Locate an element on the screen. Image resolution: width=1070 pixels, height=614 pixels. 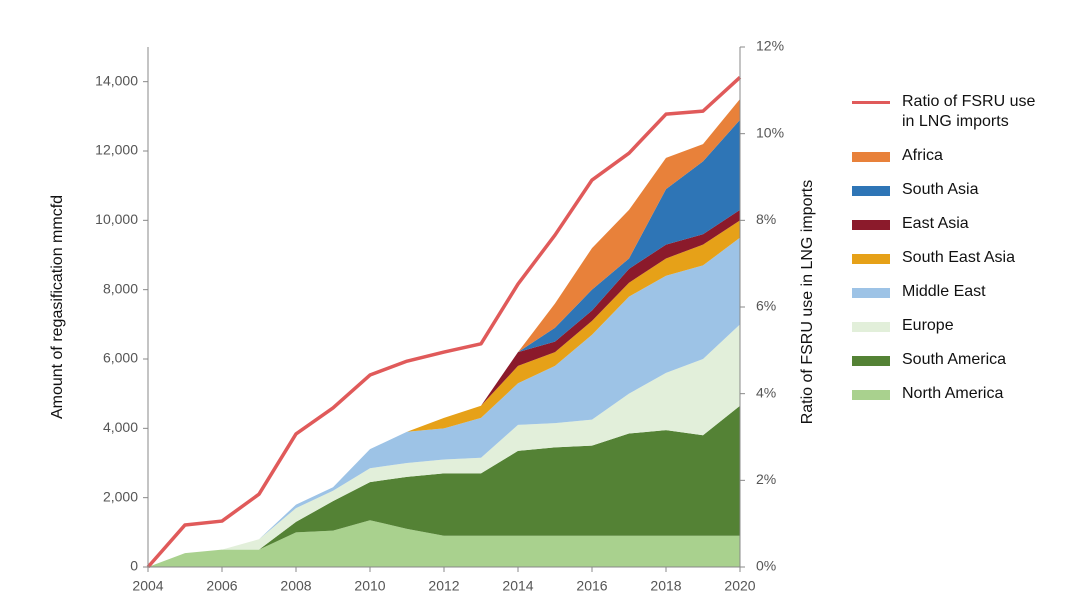
legend-label: South Asia is located at coordinates (940, 189).